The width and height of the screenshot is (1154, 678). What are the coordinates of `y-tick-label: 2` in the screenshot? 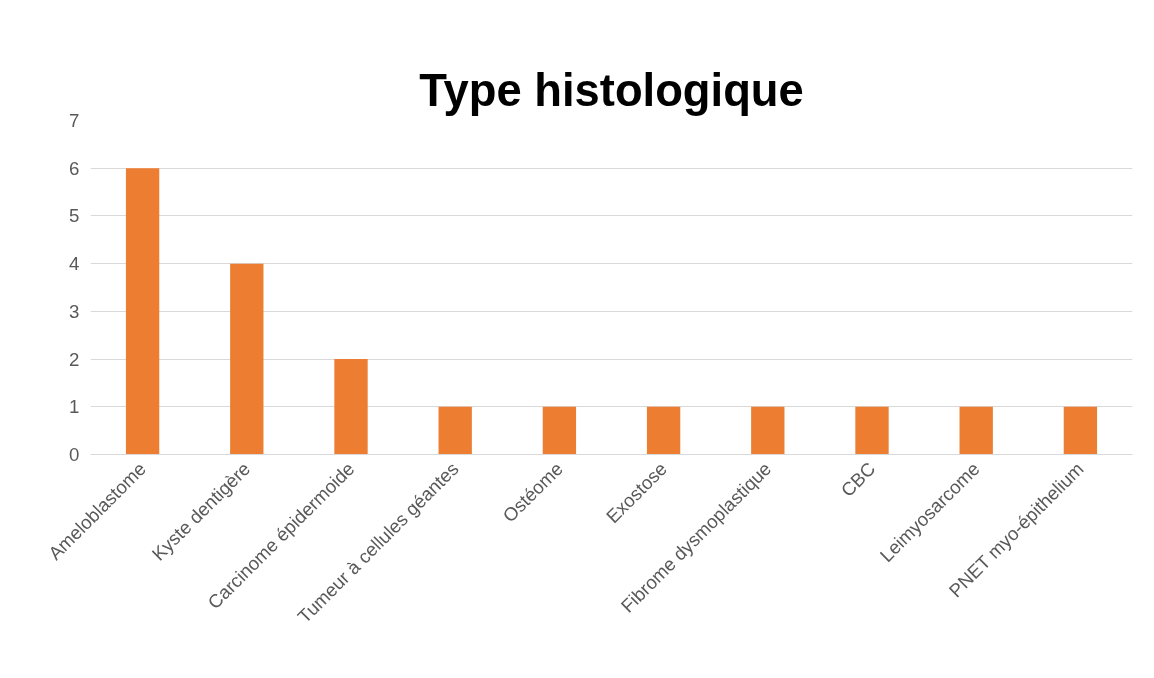 It's located at (74, 359).